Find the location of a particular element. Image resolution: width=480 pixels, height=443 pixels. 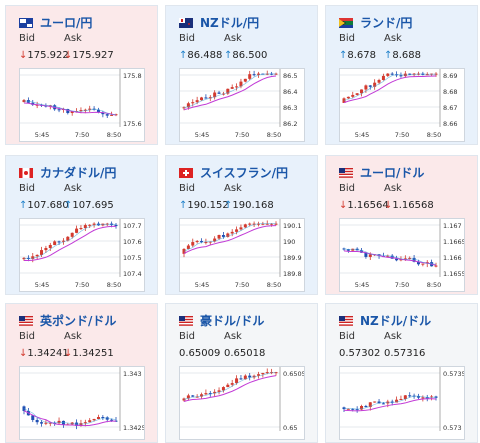

price-chart: 86.5 86.4 86.3 86.2 5:45 7:50 8:50 is located at coordinates (242, 105).